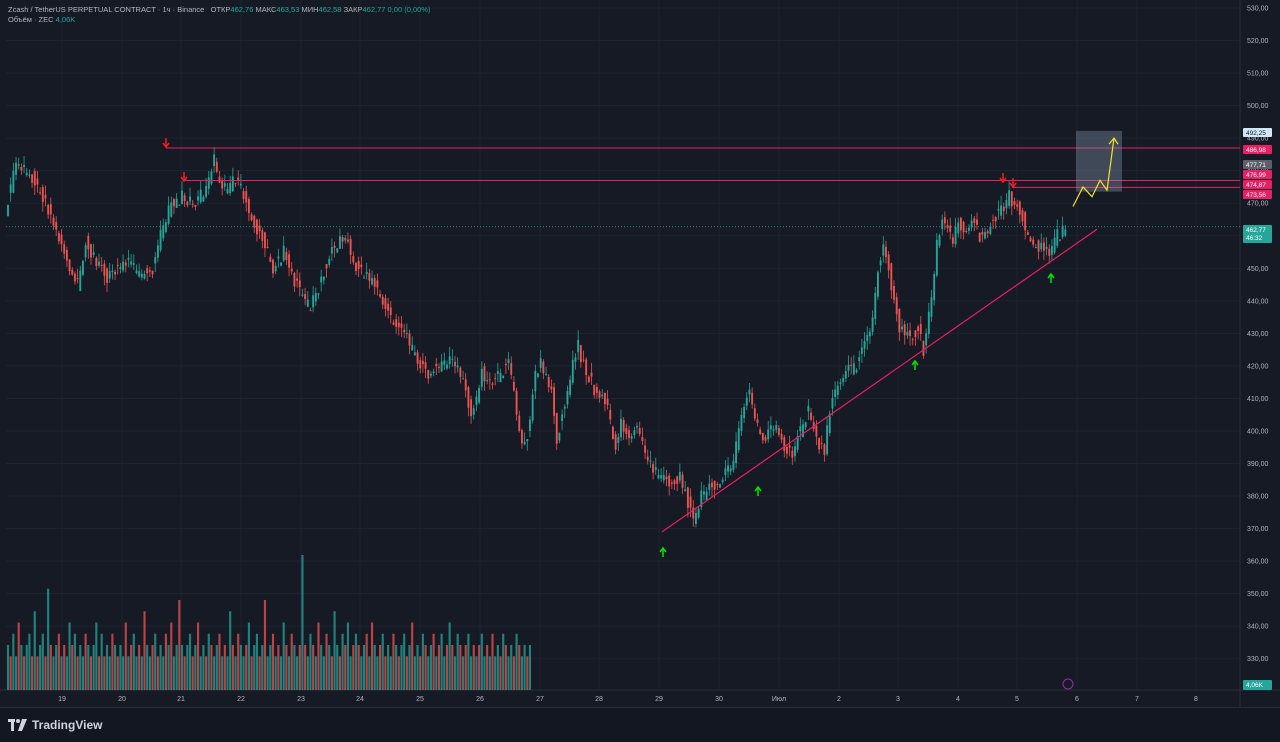  What do you see at coordinates (1093, 172) in the screenshot?
I see `projection-path` at bounding box center [1093, 172].